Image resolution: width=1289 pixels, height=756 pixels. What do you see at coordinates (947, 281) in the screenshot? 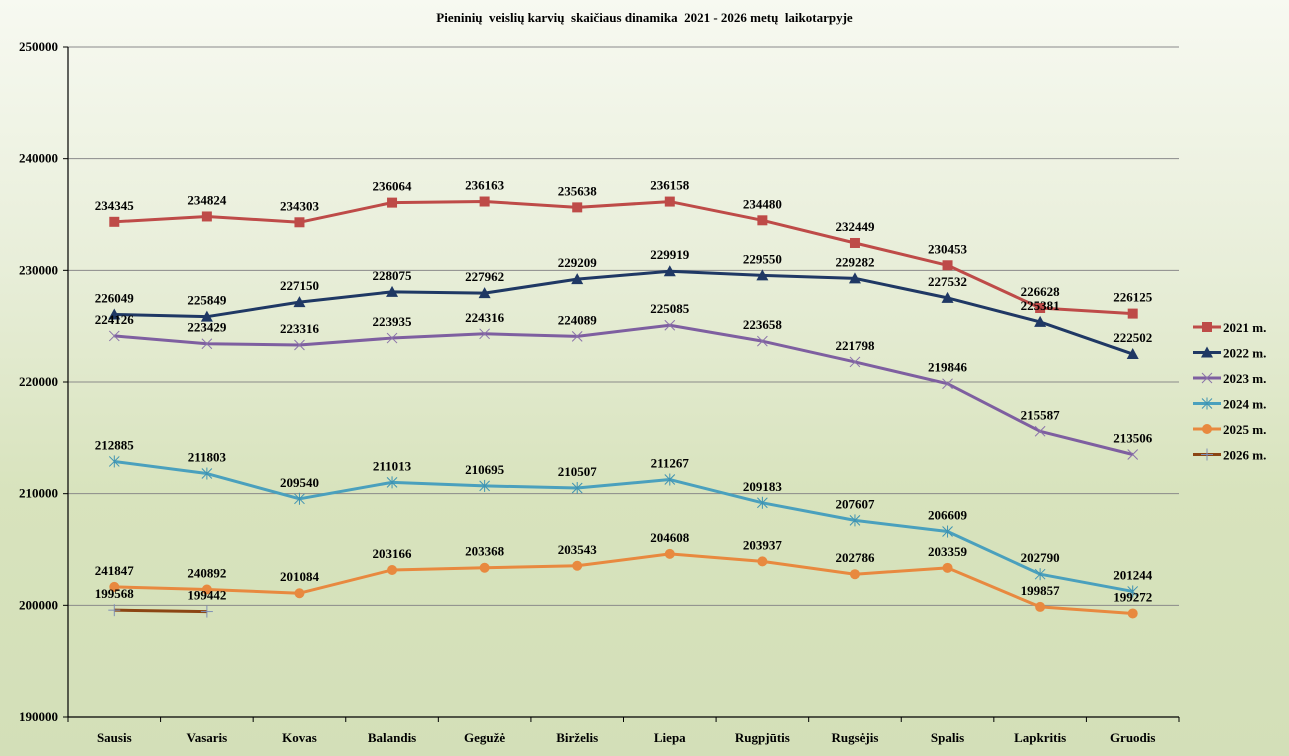
I see `data-label: 227532` at bounding box center [947, 281].